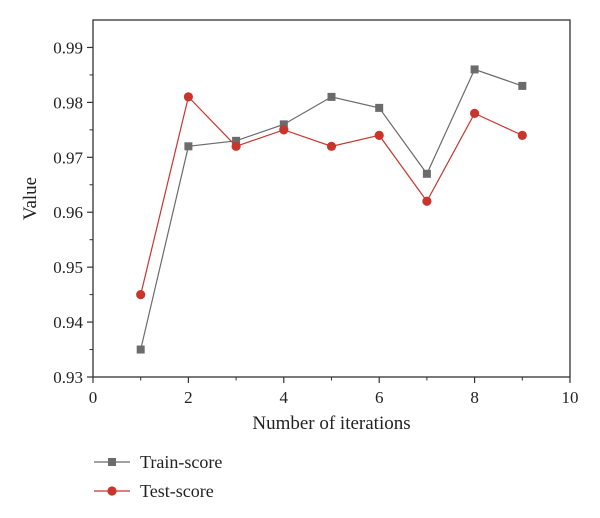 This screenshot has width=600, height=518. I want to click on x-tick-label: 6, so click(379, 397).